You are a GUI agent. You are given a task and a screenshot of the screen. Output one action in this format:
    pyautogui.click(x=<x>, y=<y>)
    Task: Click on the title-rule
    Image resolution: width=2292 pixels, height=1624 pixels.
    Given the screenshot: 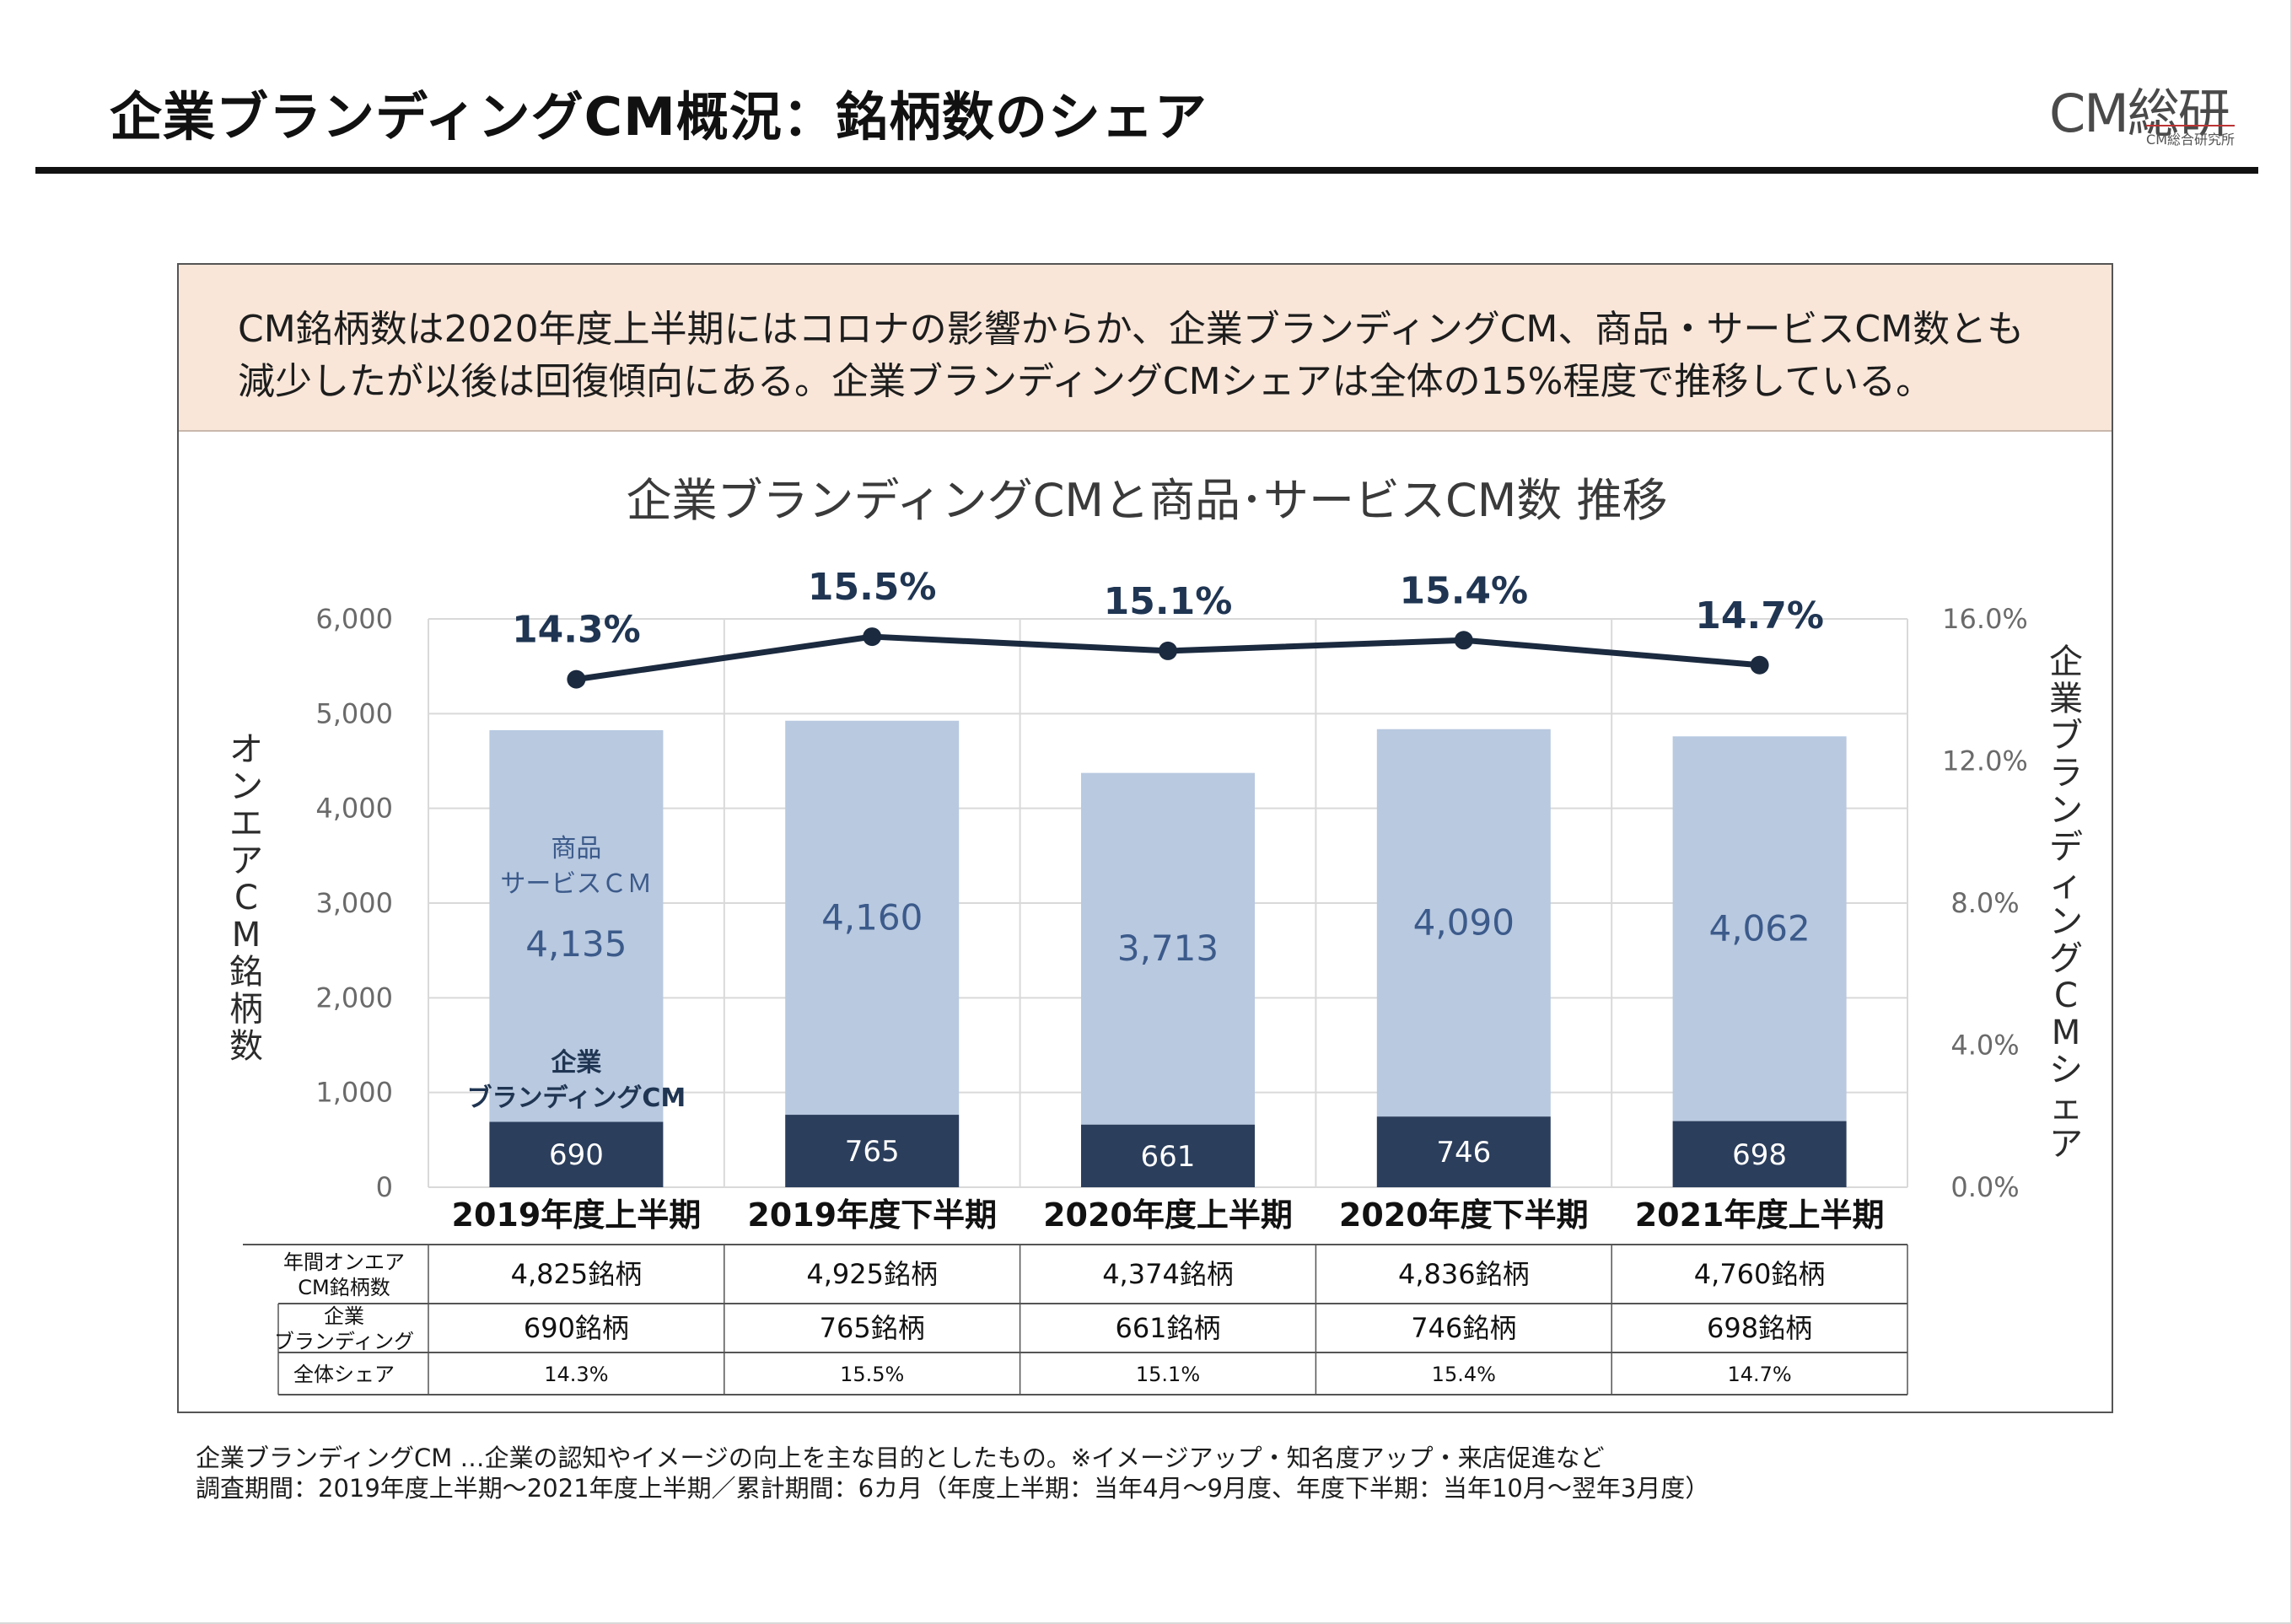 What is the action you would take?
    pyautogui.click(x=1146, y=170)
    